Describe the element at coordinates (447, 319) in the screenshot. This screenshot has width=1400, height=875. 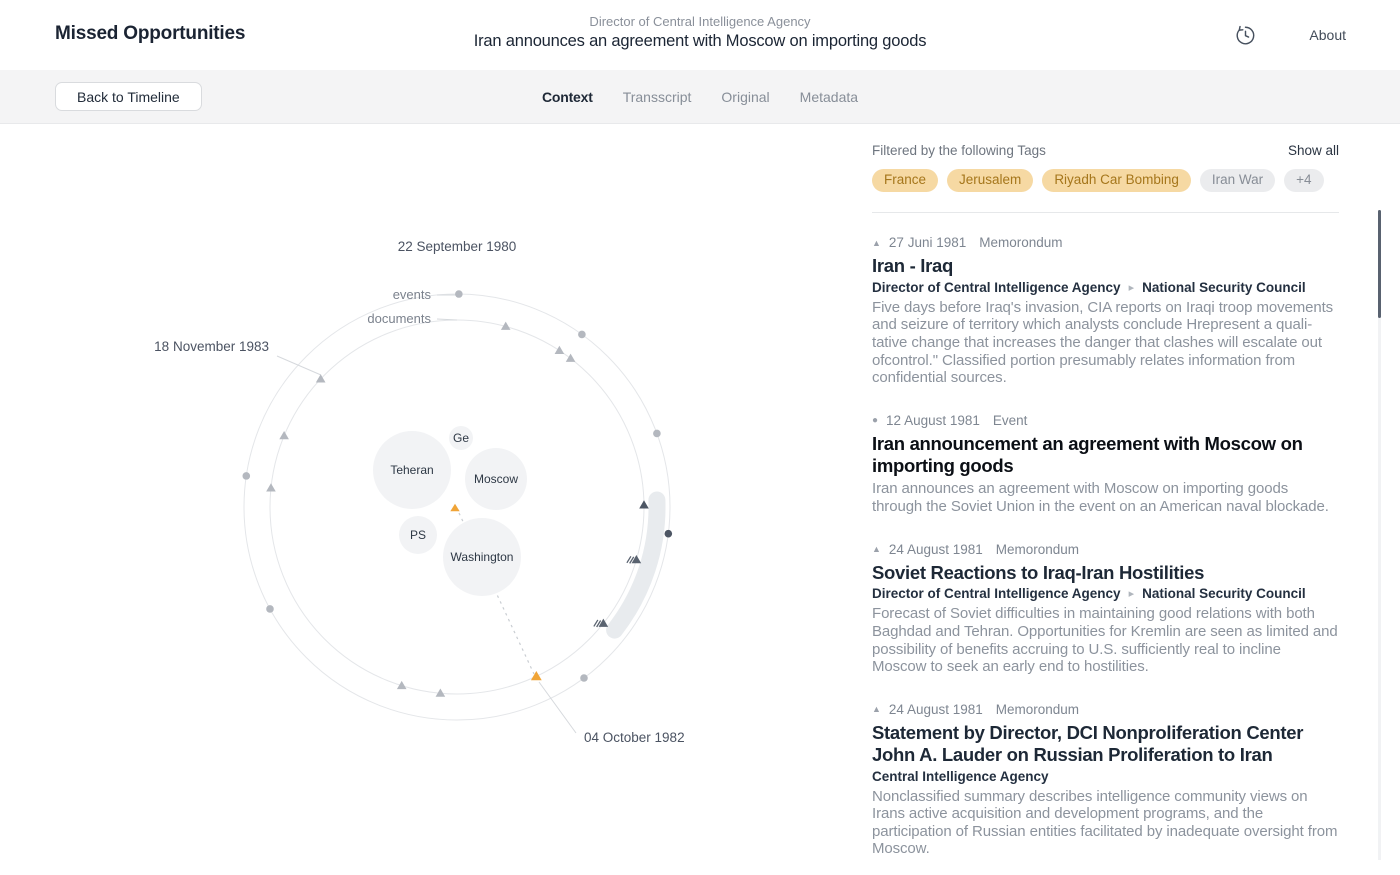
I see `documents-legend-line` at that location.